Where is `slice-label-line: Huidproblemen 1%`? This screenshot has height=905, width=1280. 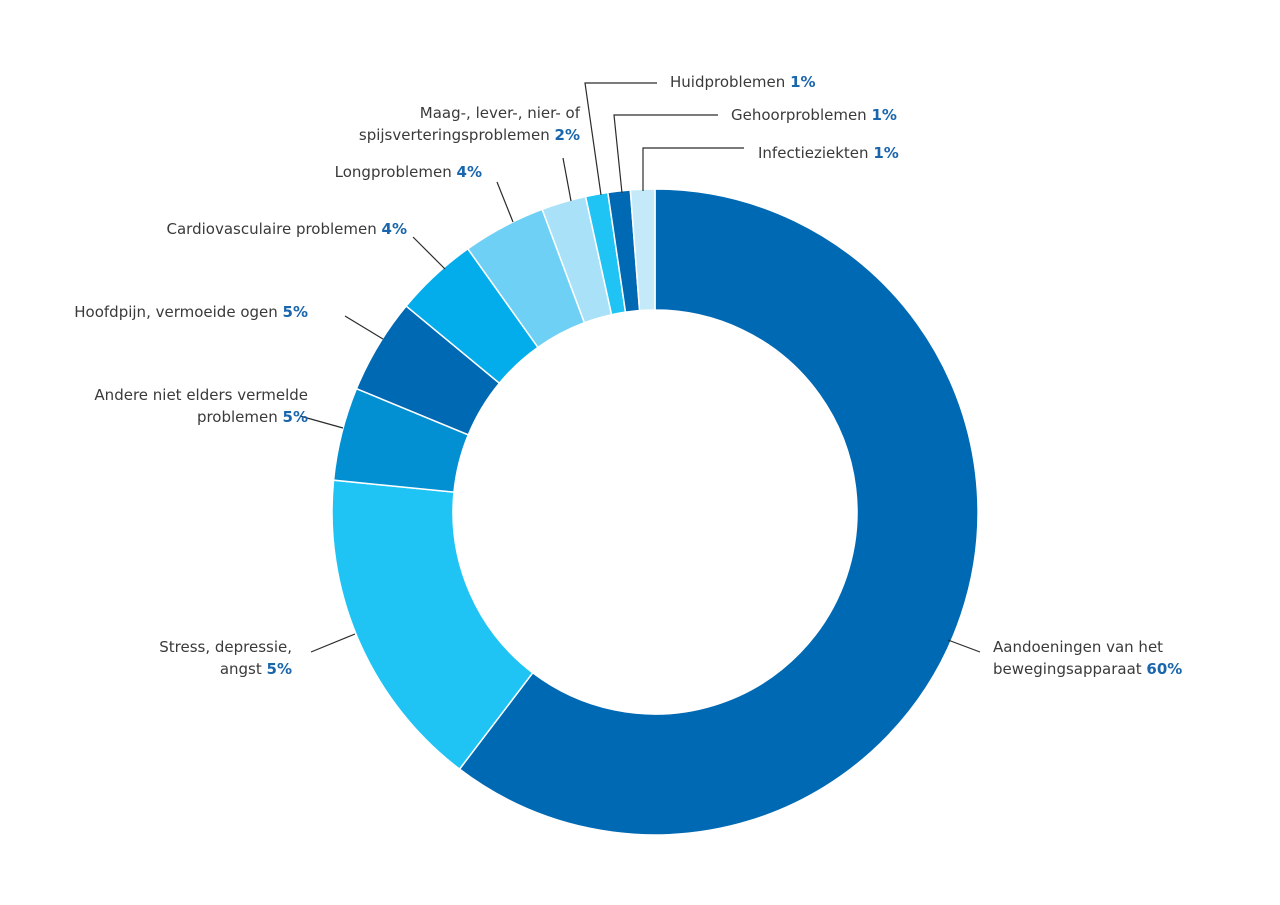 slice-label-line: Huidproblemen 1% is located at coordinates (743, 82).